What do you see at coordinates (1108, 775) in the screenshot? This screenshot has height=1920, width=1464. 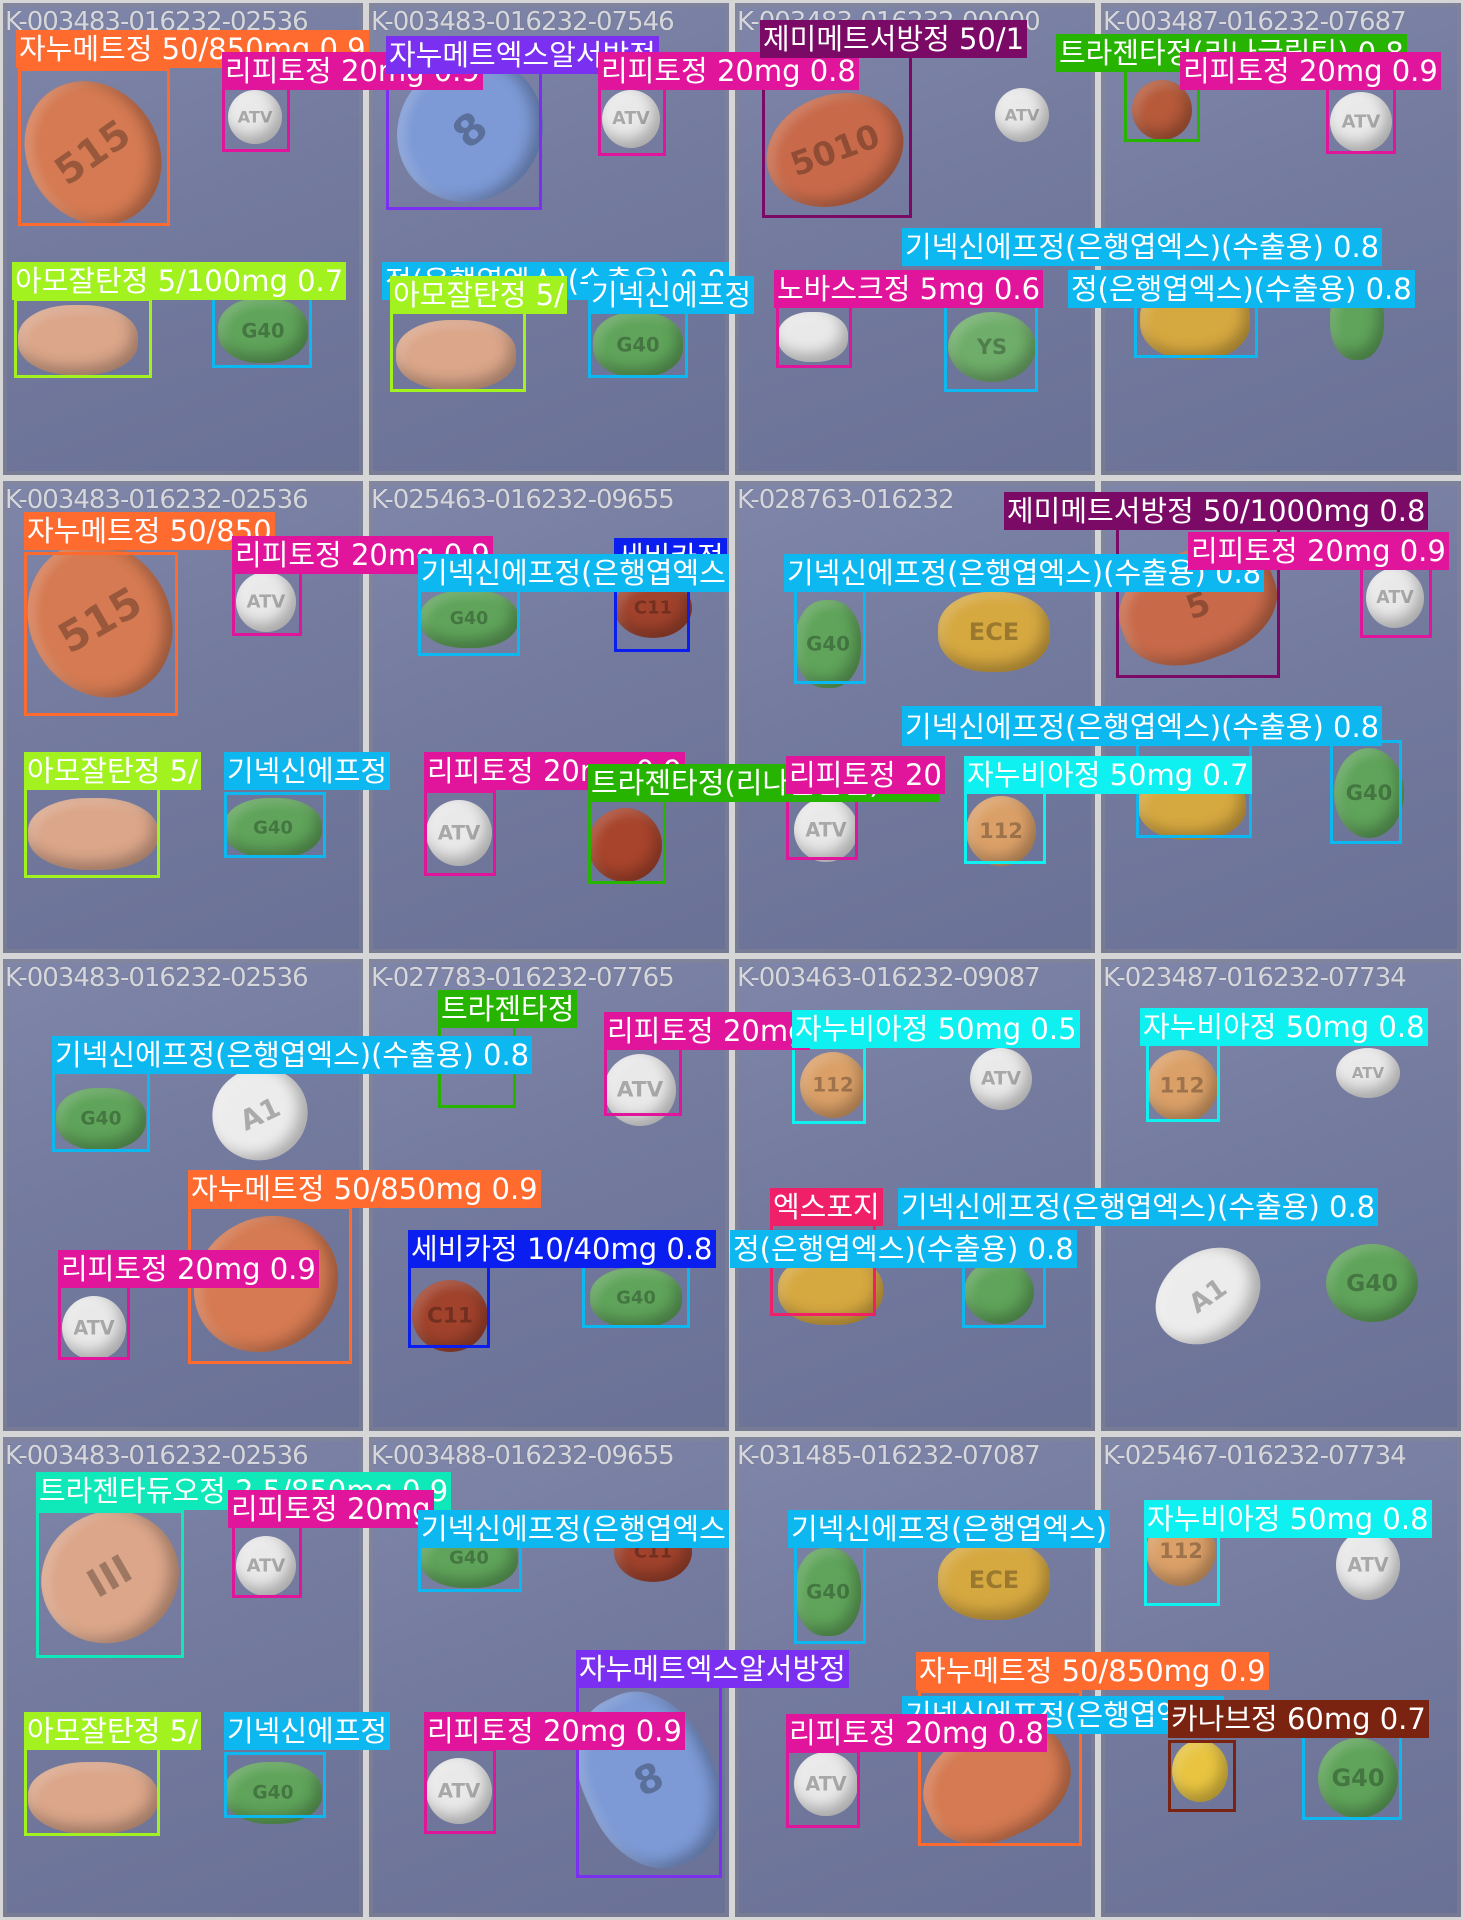 I see `detection-label: 자누비아정 50mg 0.7` at bounding box center [1108, 775].